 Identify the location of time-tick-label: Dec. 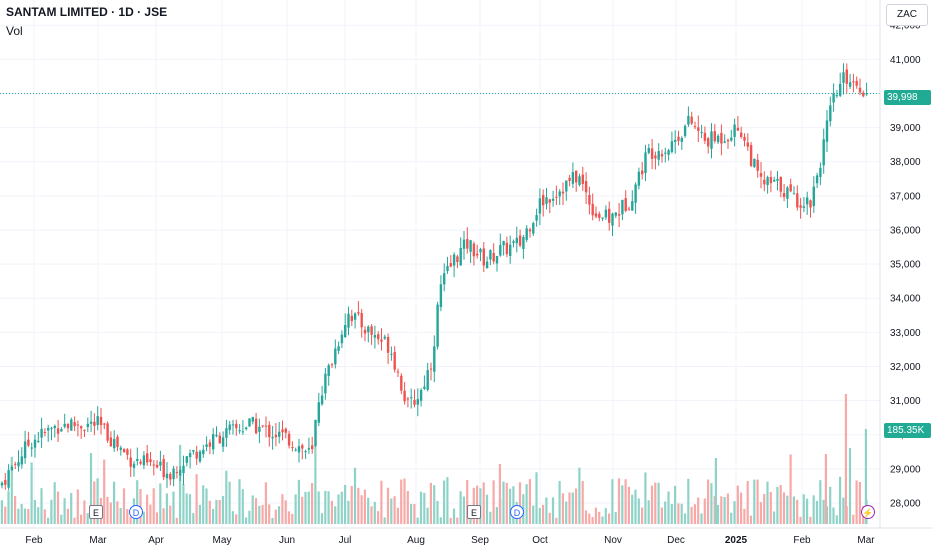
(676, 540).